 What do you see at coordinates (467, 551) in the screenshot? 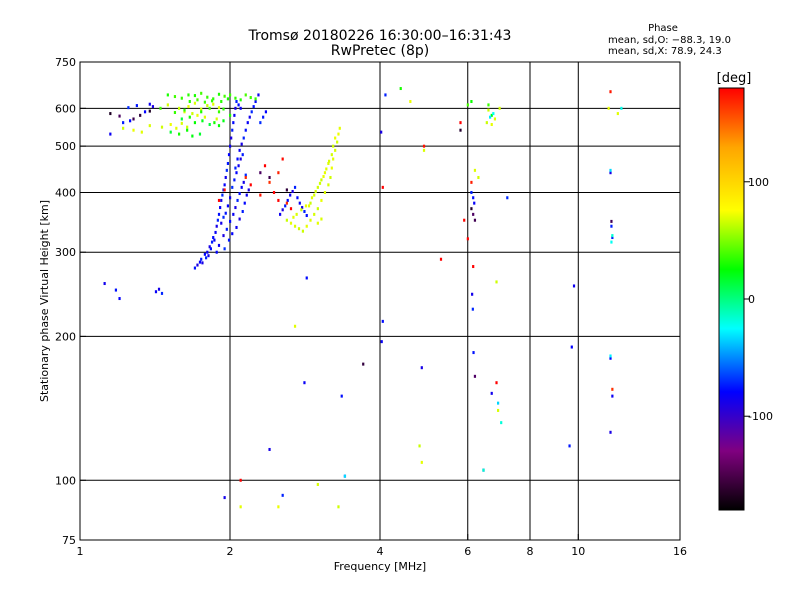
I see `x-tick-label: 6` at bounding box center [467, 551].